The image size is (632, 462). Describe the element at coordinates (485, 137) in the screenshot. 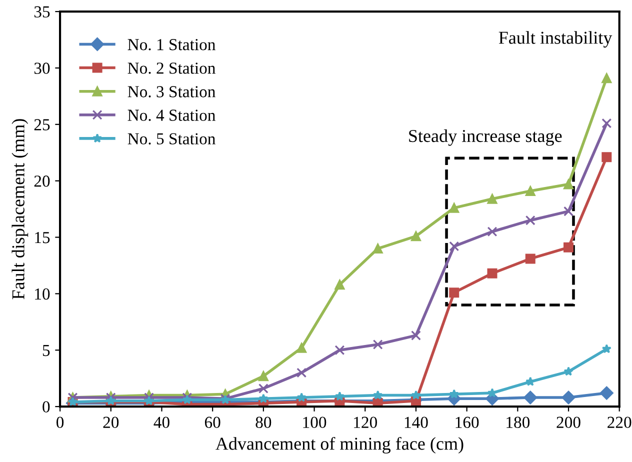

I see `annotation: Steady increase stage` at that location.